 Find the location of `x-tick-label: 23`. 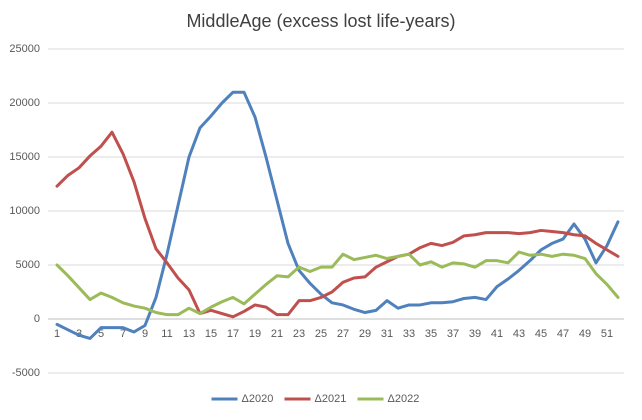

x-tick-label: 23 is located at coordinates (299, 334).